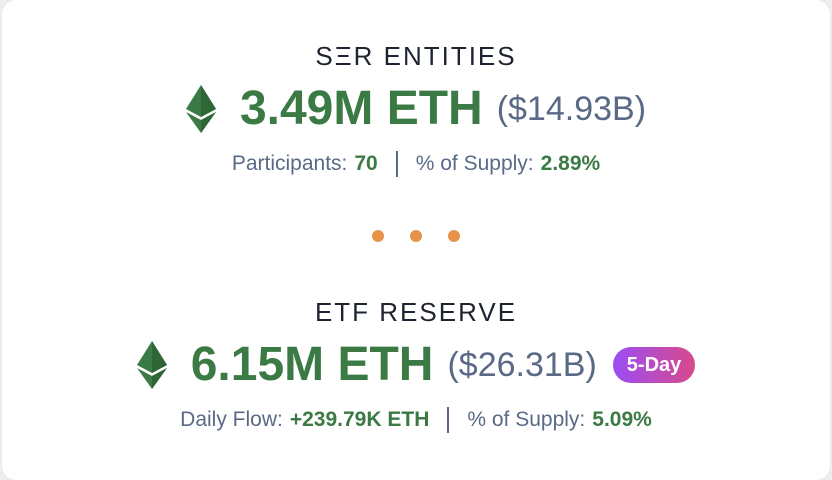  I want to click on period-badge: 5-Day, so click(654, 365).